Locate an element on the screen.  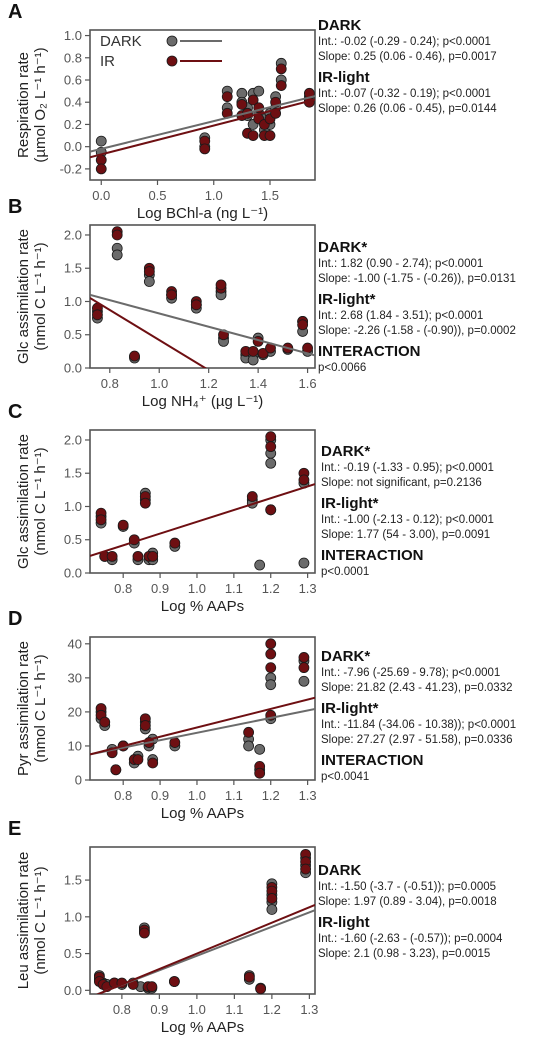
x-tick-label: 1.5 is located at coordinates (270, 195).